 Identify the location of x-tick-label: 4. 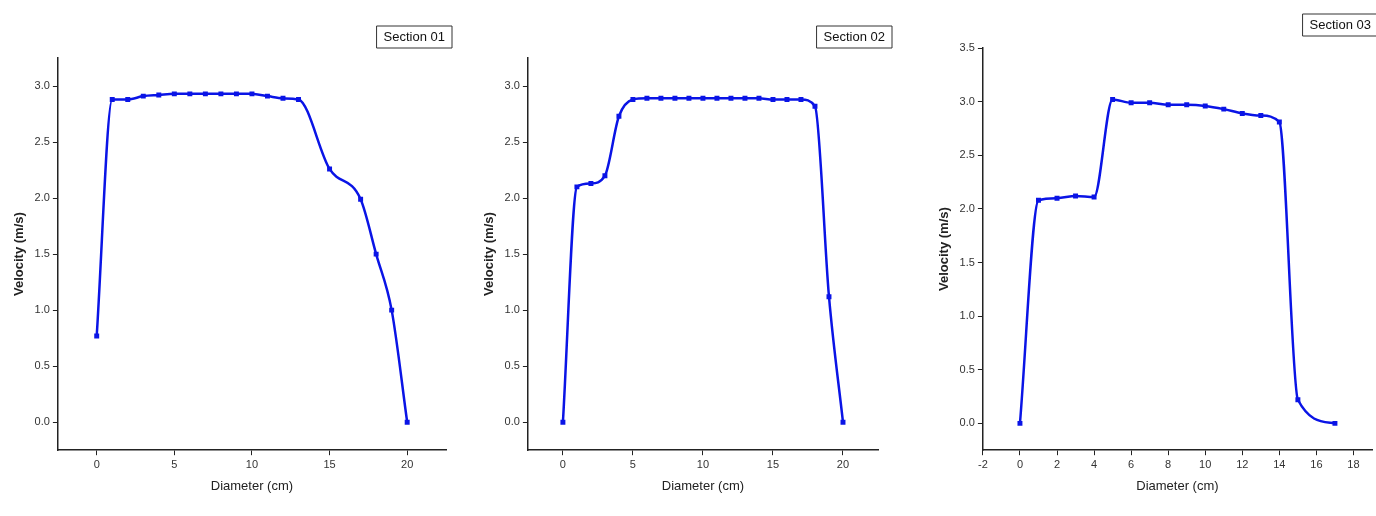
(1094, 463).